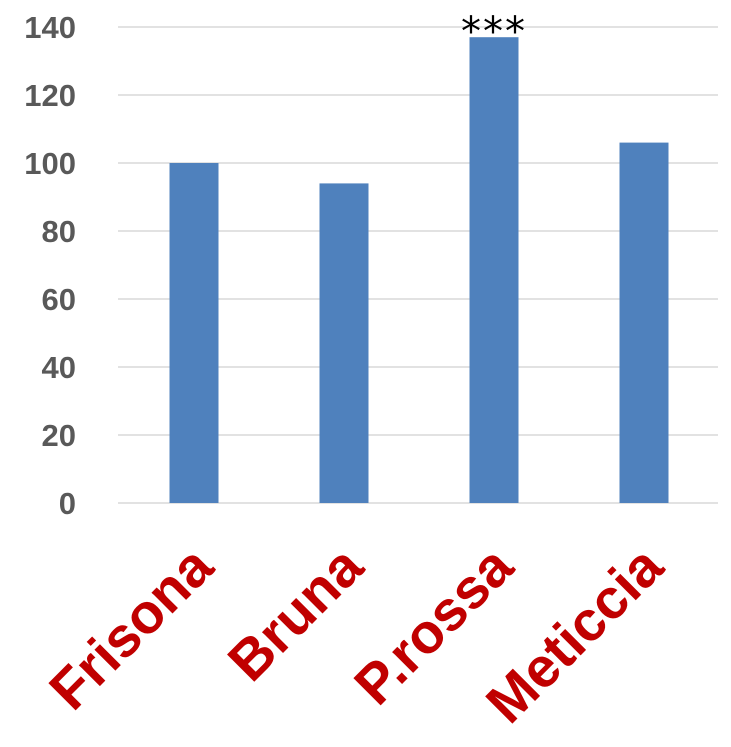 The height and width of the screenshot is (747, 731). Describe the element at coordinates (50, 163) in the screenshot. I see `y-tick-label: 100` at that location.